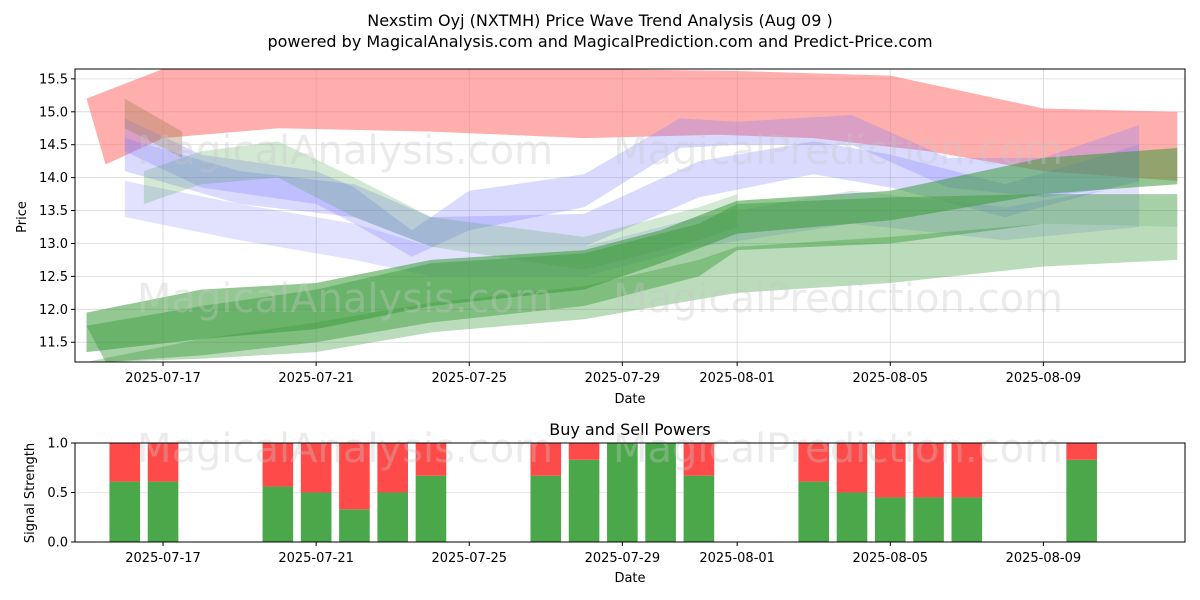  I want to click on price-y-tick-label: 13.5, so click(53, 211).